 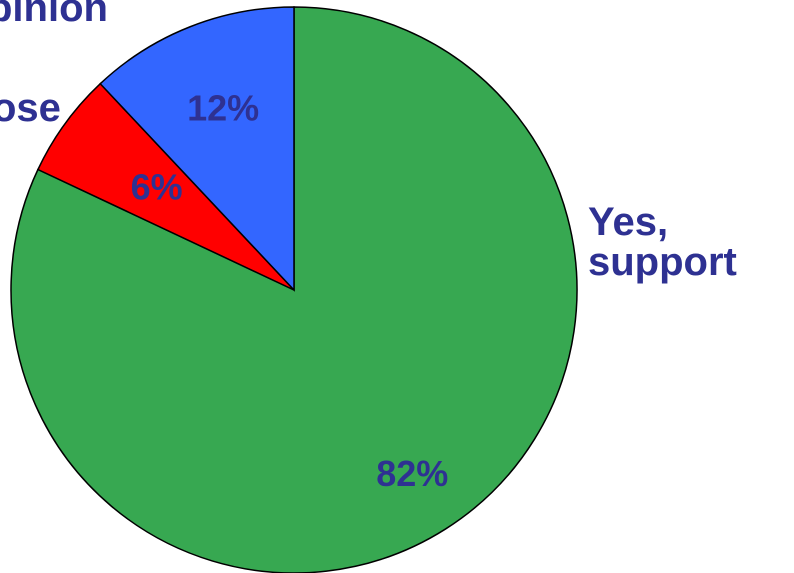 What do you see at coordinates (662, 262) in the screenshot?
I see `support-label-line2: support` at bounding box center [662, 262].